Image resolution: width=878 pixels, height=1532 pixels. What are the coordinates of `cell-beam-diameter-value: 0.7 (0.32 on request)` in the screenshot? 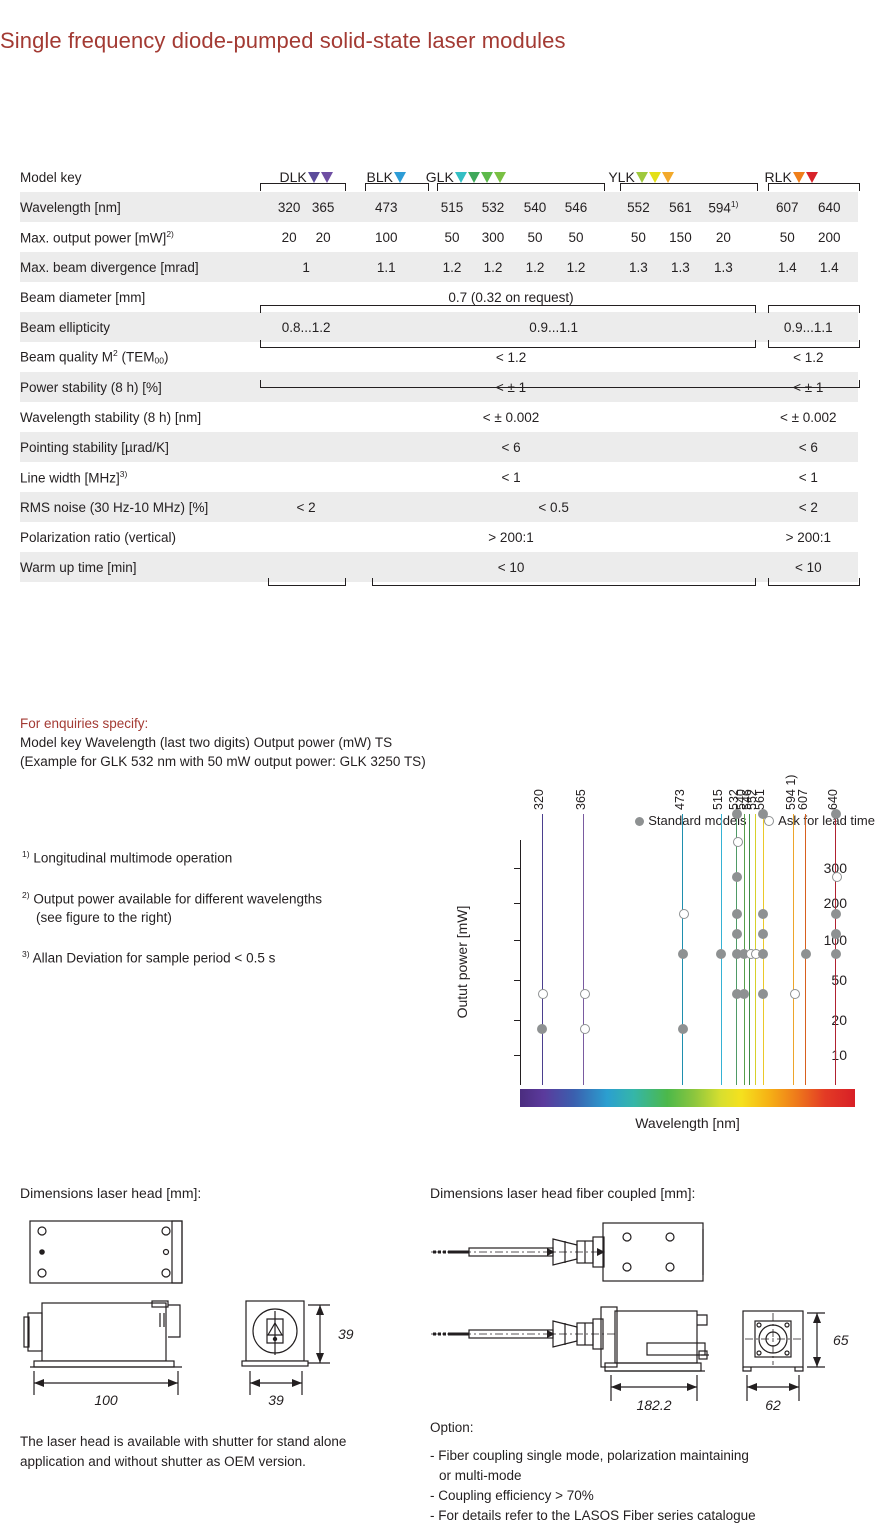 It's located at (511, 297).